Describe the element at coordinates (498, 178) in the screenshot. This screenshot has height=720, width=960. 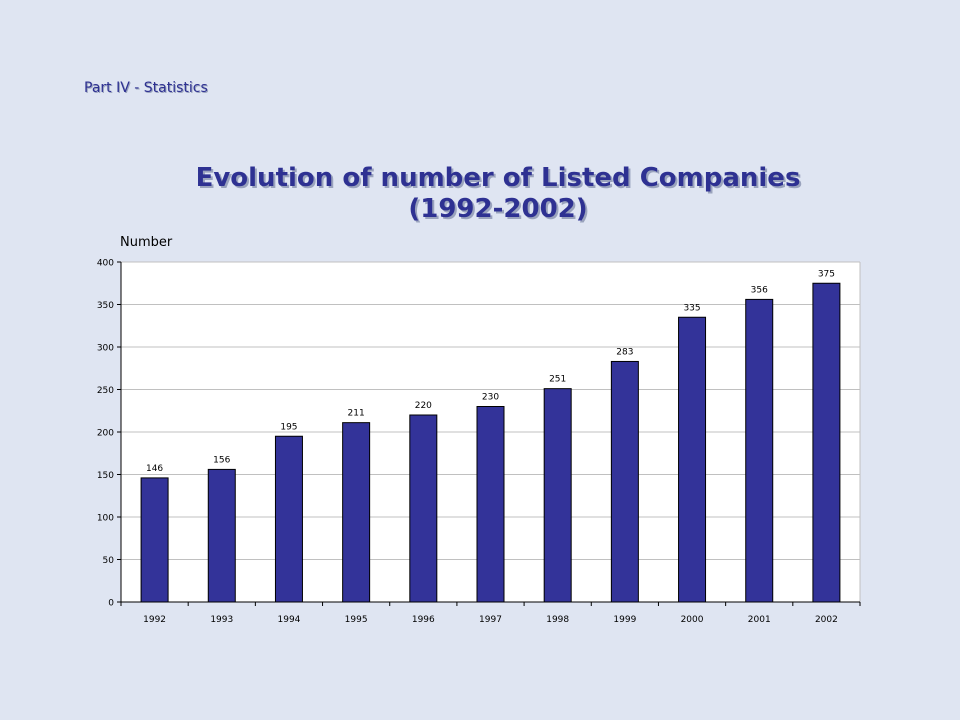
I see `chart-title-line-1: Evolution of number of Listed Companies` at that location.